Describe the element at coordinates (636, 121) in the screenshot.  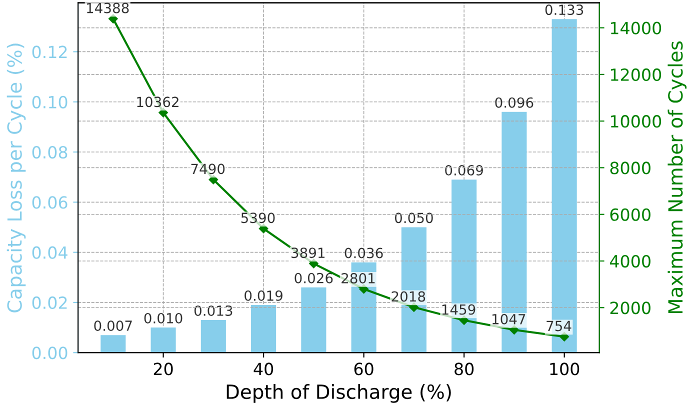
I see `y2-tick-label: 10000` at that location.